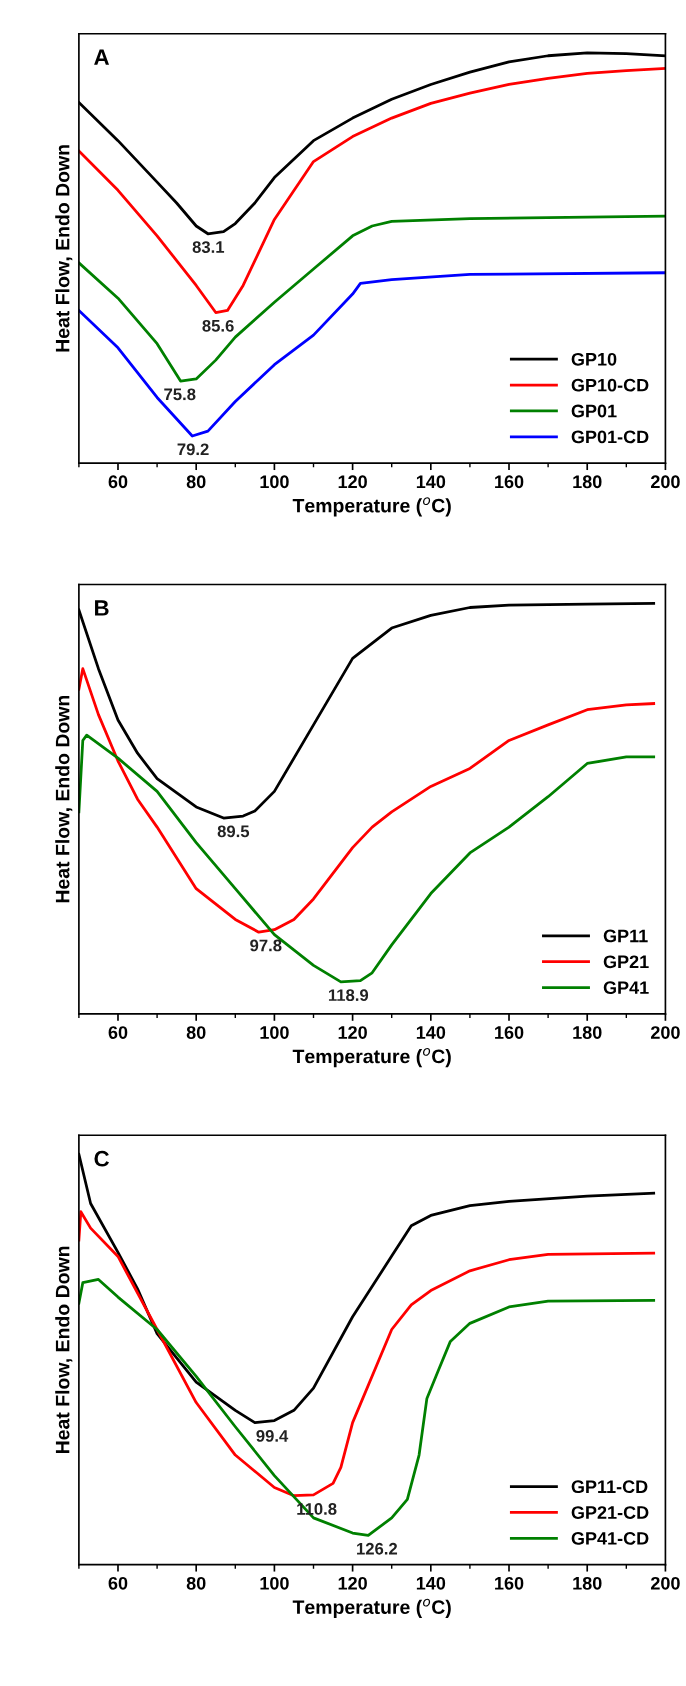 The height and width of the screenshot is (1686, 686). Describe the element at coordinates (348, 995) in the screenshot. I see `annotation: 118.9` at that location.